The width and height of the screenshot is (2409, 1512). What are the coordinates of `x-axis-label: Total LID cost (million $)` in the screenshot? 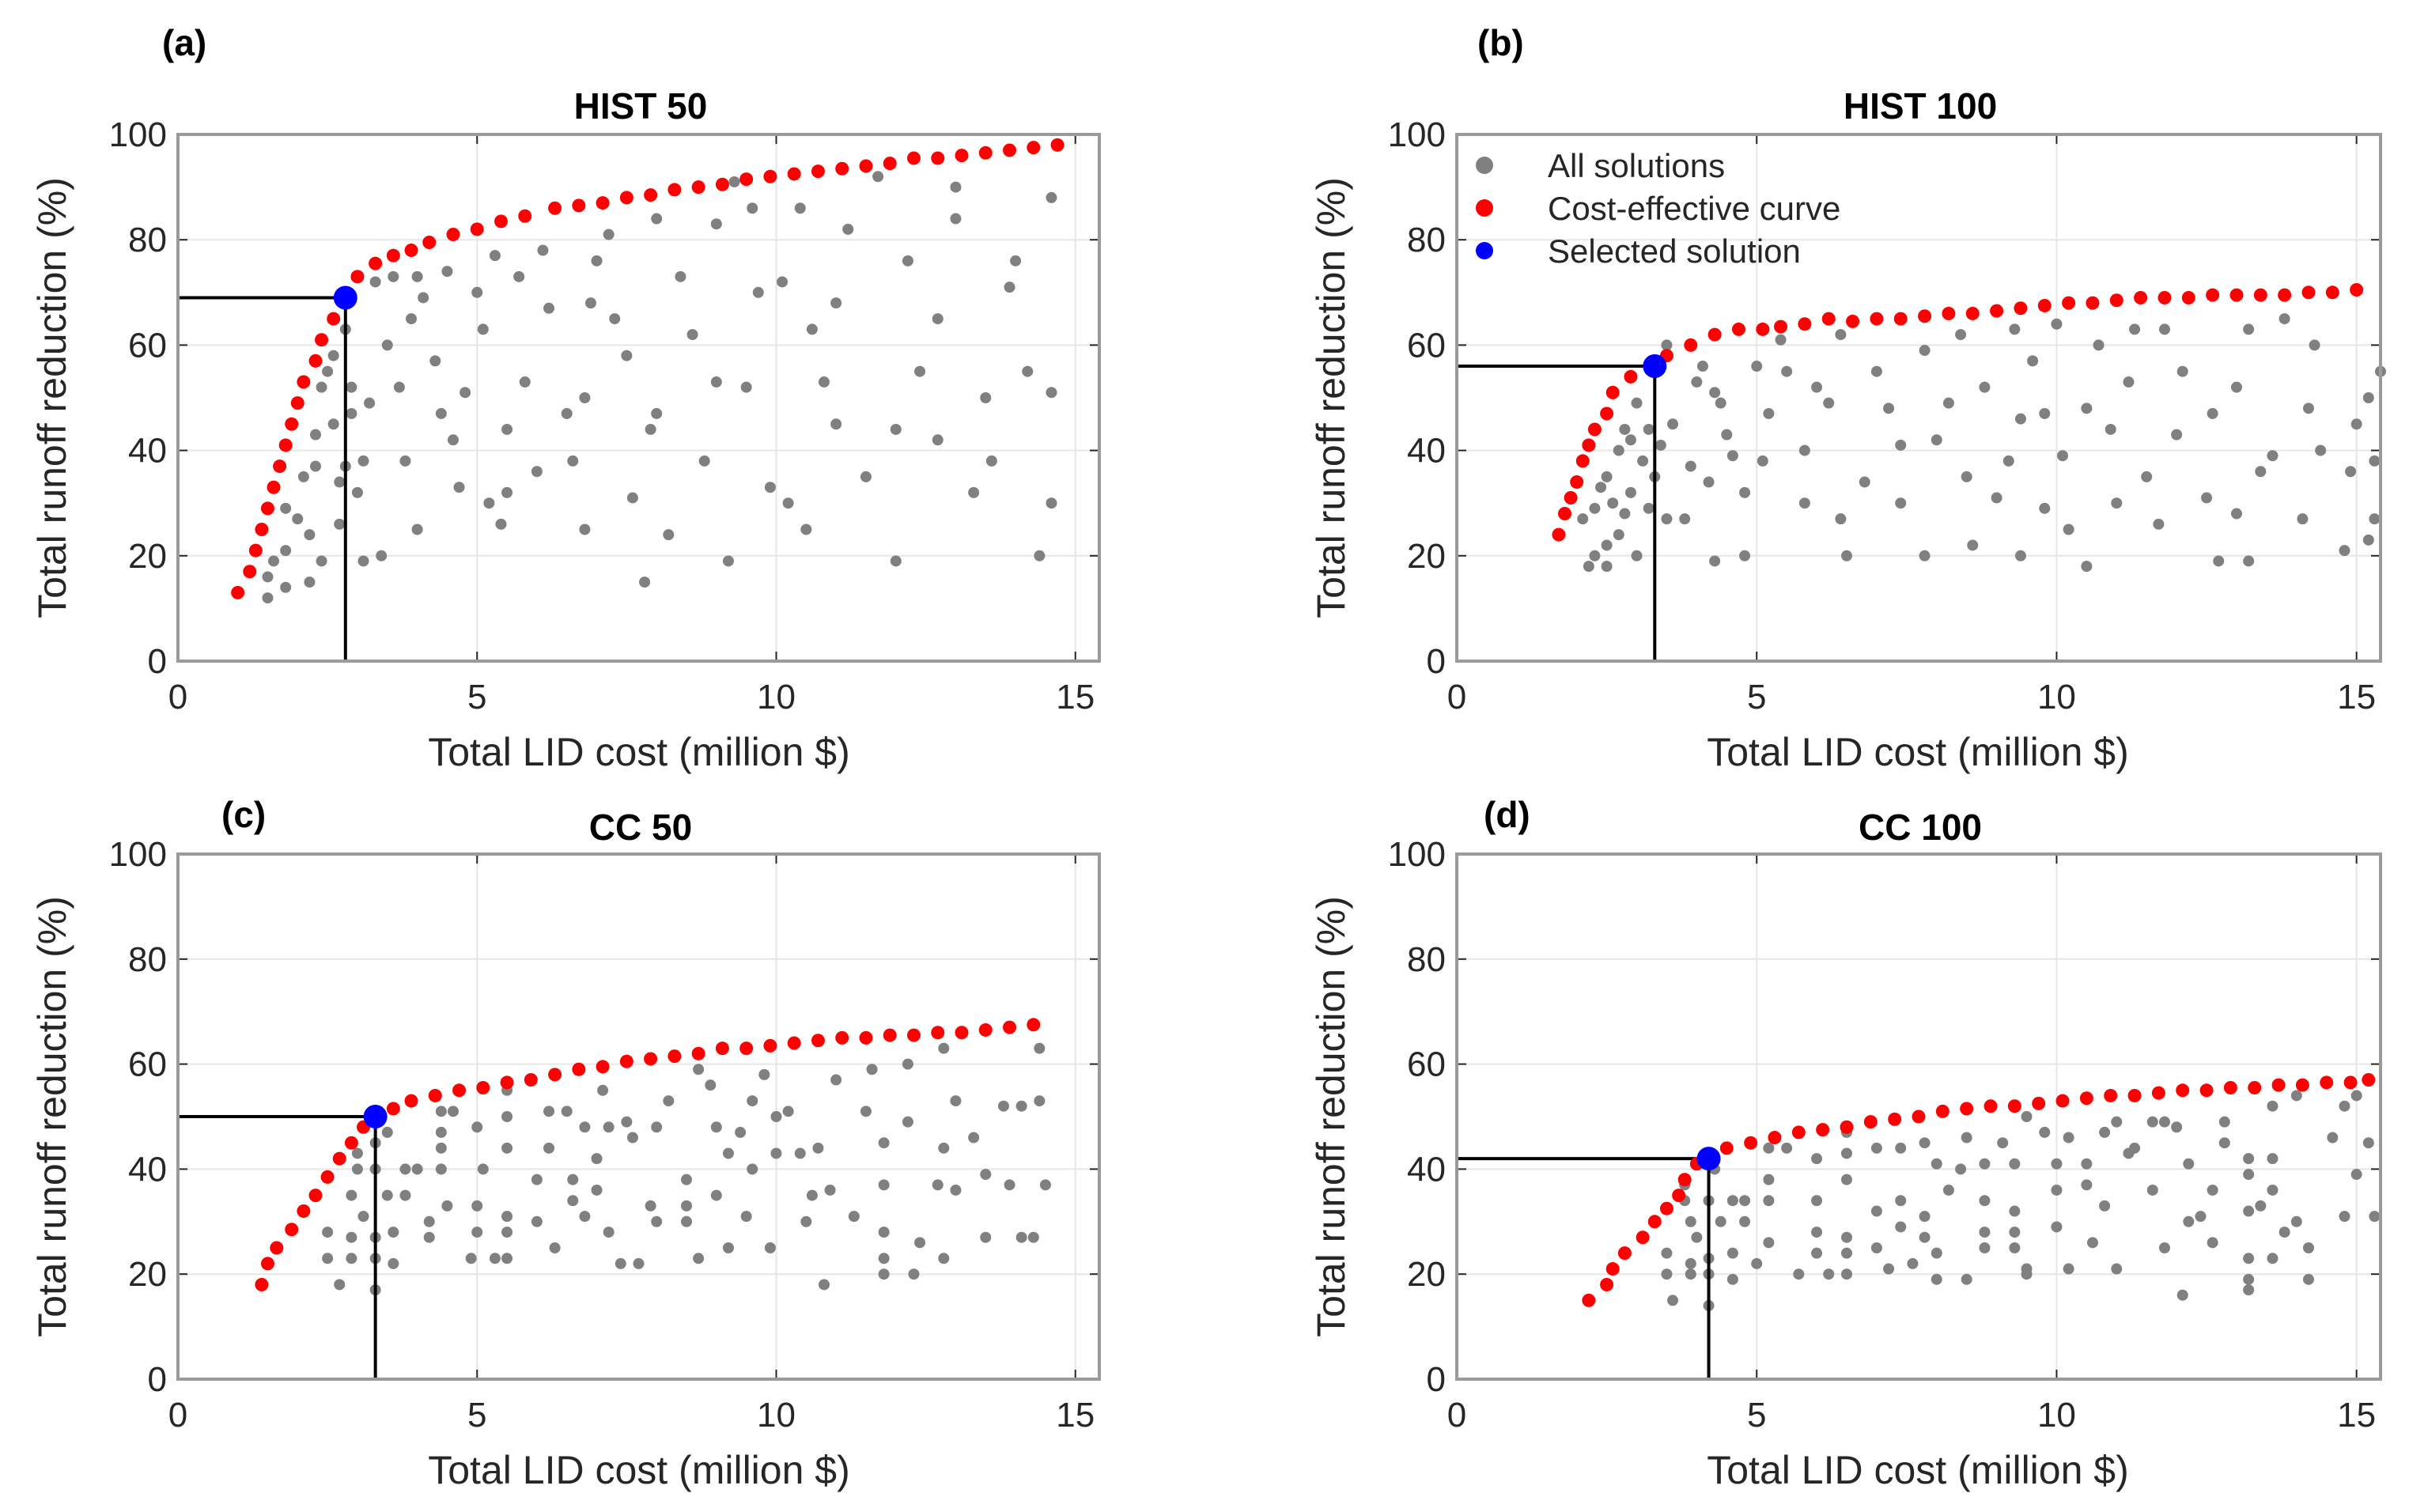 It's located at (1918, 1470).